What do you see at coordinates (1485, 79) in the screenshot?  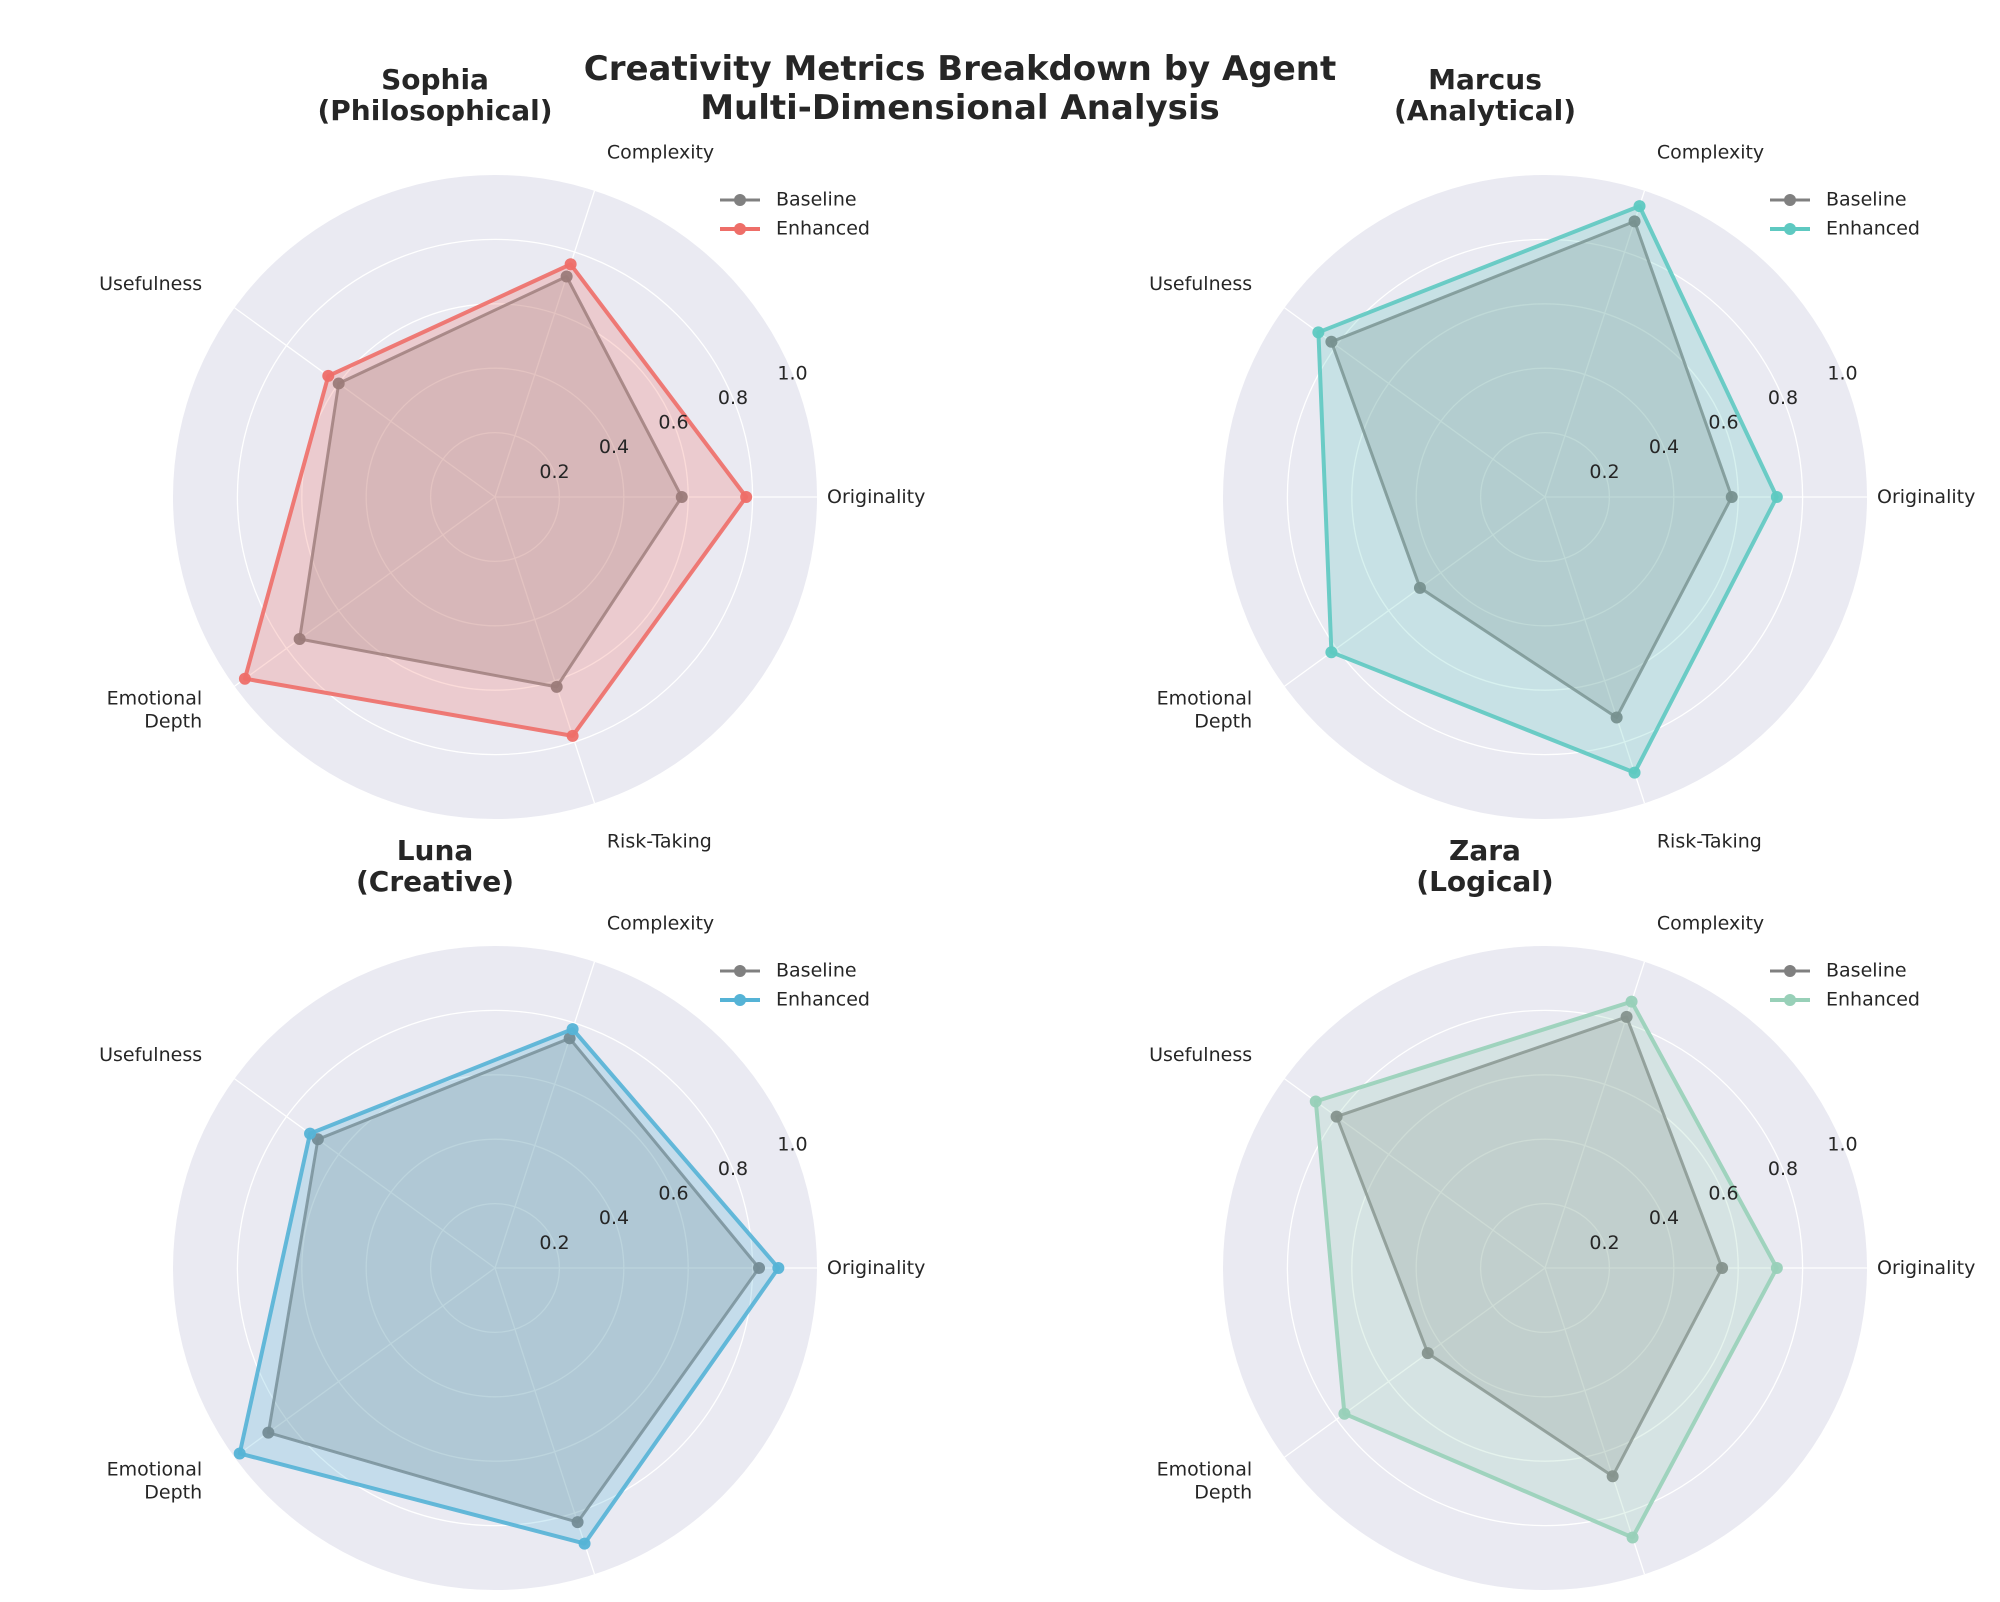 I see `subplot-title-line1: Marcus` at bounding box center [1485, 79].